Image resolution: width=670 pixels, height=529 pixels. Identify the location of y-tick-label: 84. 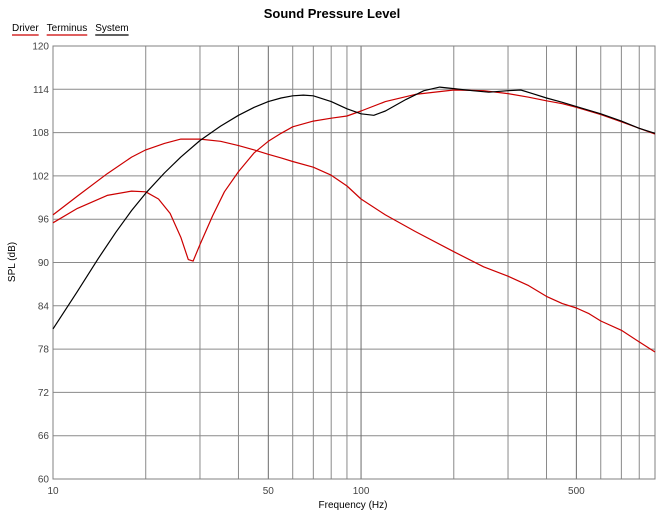
(44, 306).